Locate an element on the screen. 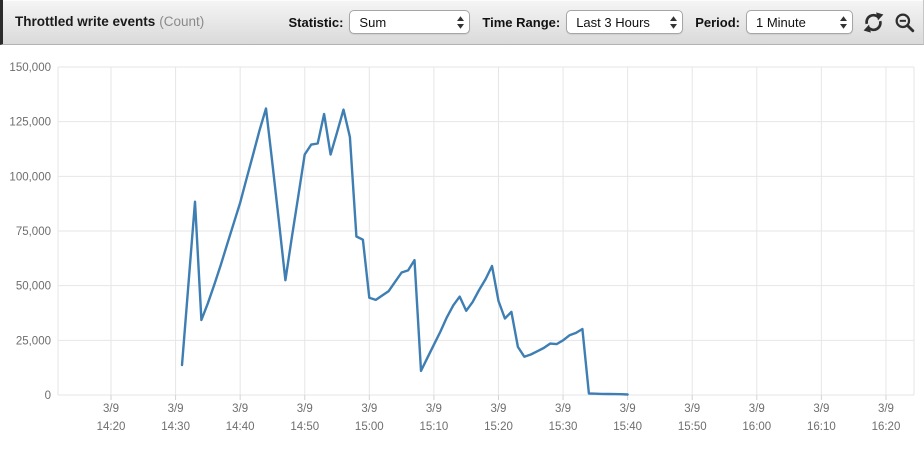 The height and width of the screenshot is (450, 924). chart-title-group: Throttled write events (Count) is located at coordinates (146, 22).